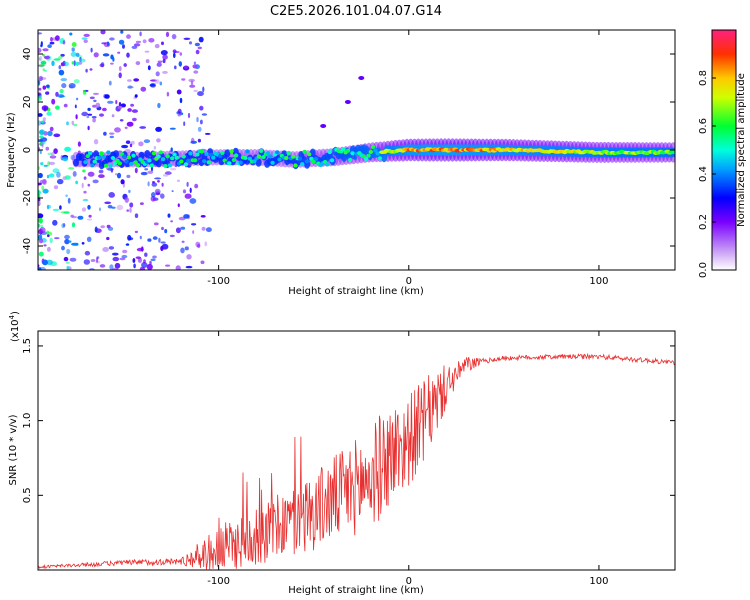 The height and width of the screenshot is (600, 750). Describe the element at coordinates (598, 581) in the screenshot. I see `snr-x-tick-label: 100` at that location.